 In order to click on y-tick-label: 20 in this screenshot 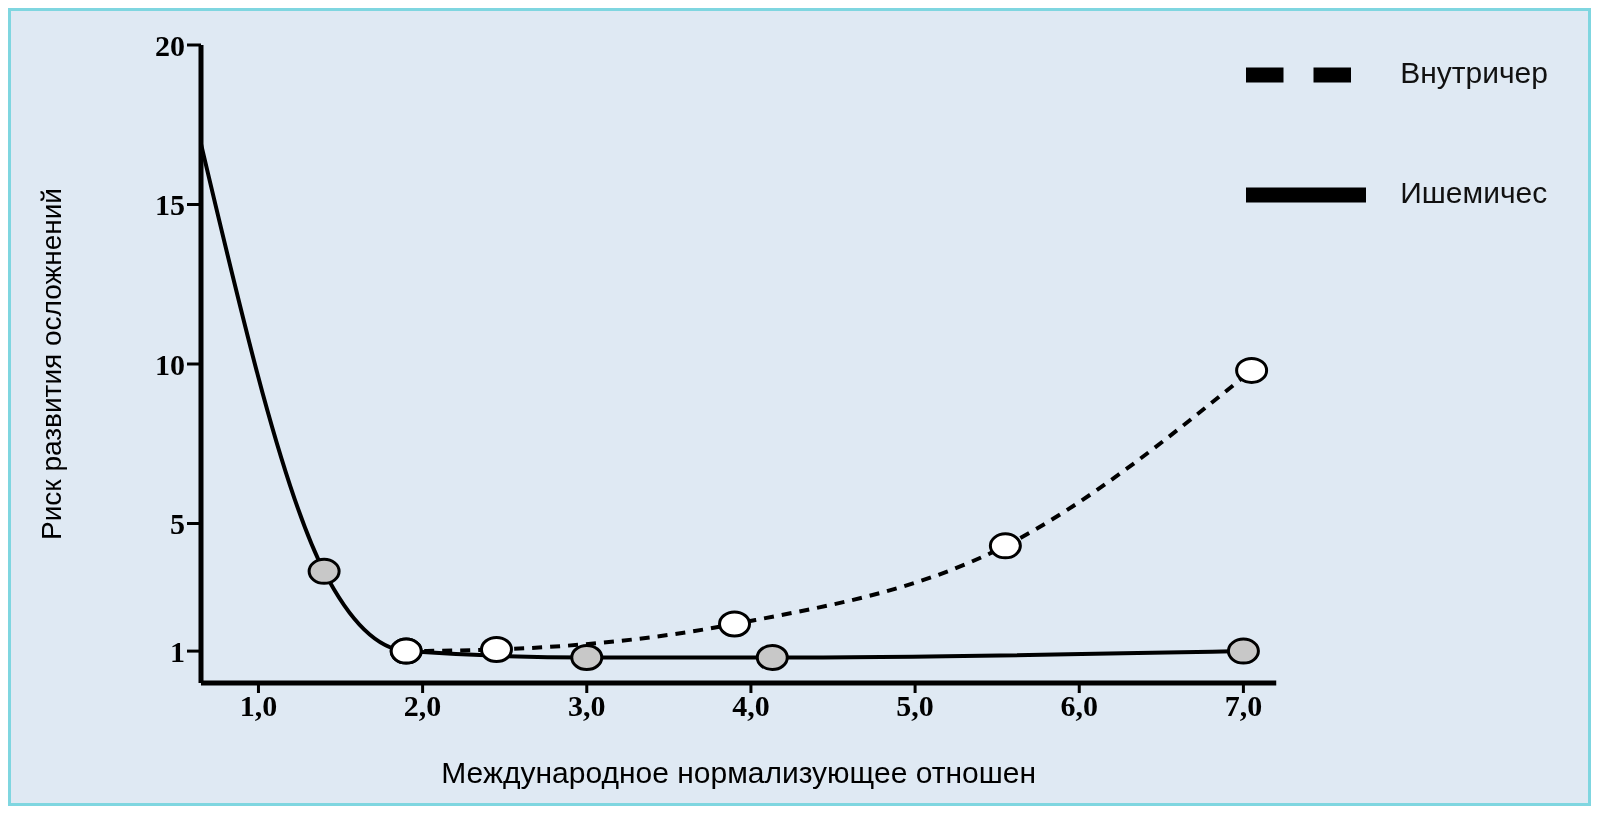, I will do `click(170, 45)`.